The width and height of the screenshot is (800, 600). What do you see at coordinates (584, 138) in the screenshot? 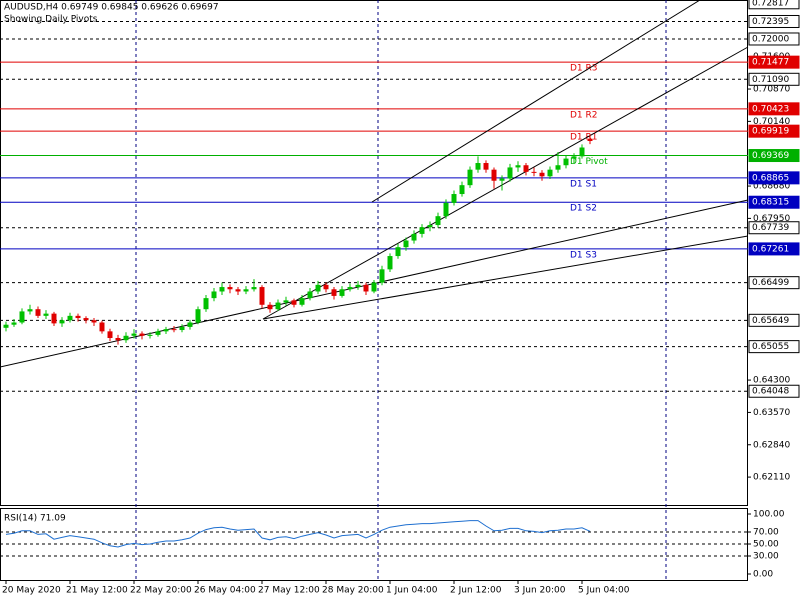
I see `pivot-name: D1 R1` at bounding box center [584, 138].